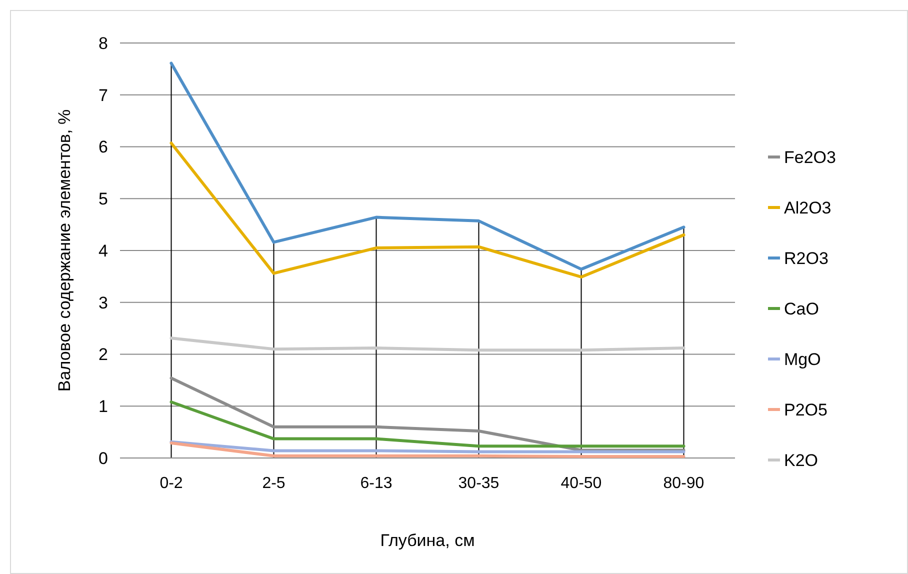 The height and width of the screenshot is (574, 908). I want to click on legend-label: CaO, so click(801, 308).